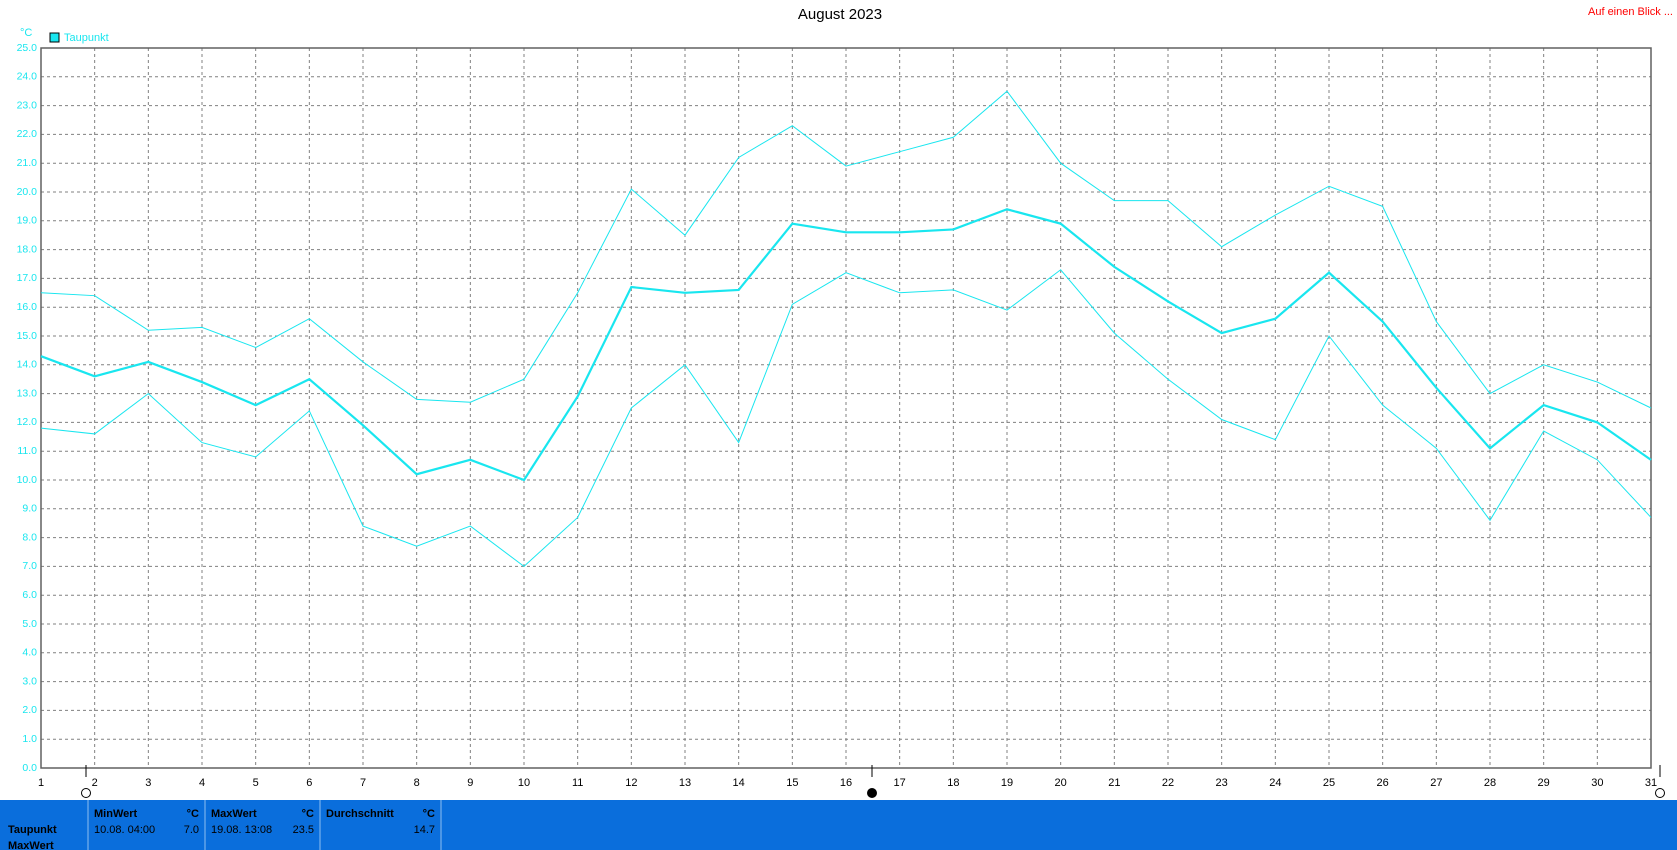 Image resolution: width=1677 pixels, height=850 pixels. Describe the element at coordinates (424, 830) in the screenshot. I see `cell-value: 14.7` at that location.